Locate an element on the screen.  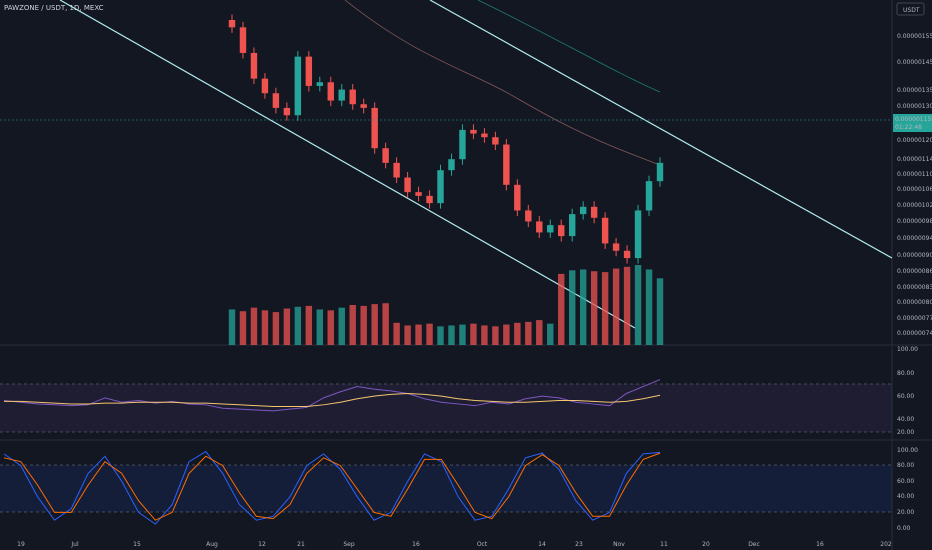
rsi-tick-label: 80.00 is located at coordinates (905, 373).